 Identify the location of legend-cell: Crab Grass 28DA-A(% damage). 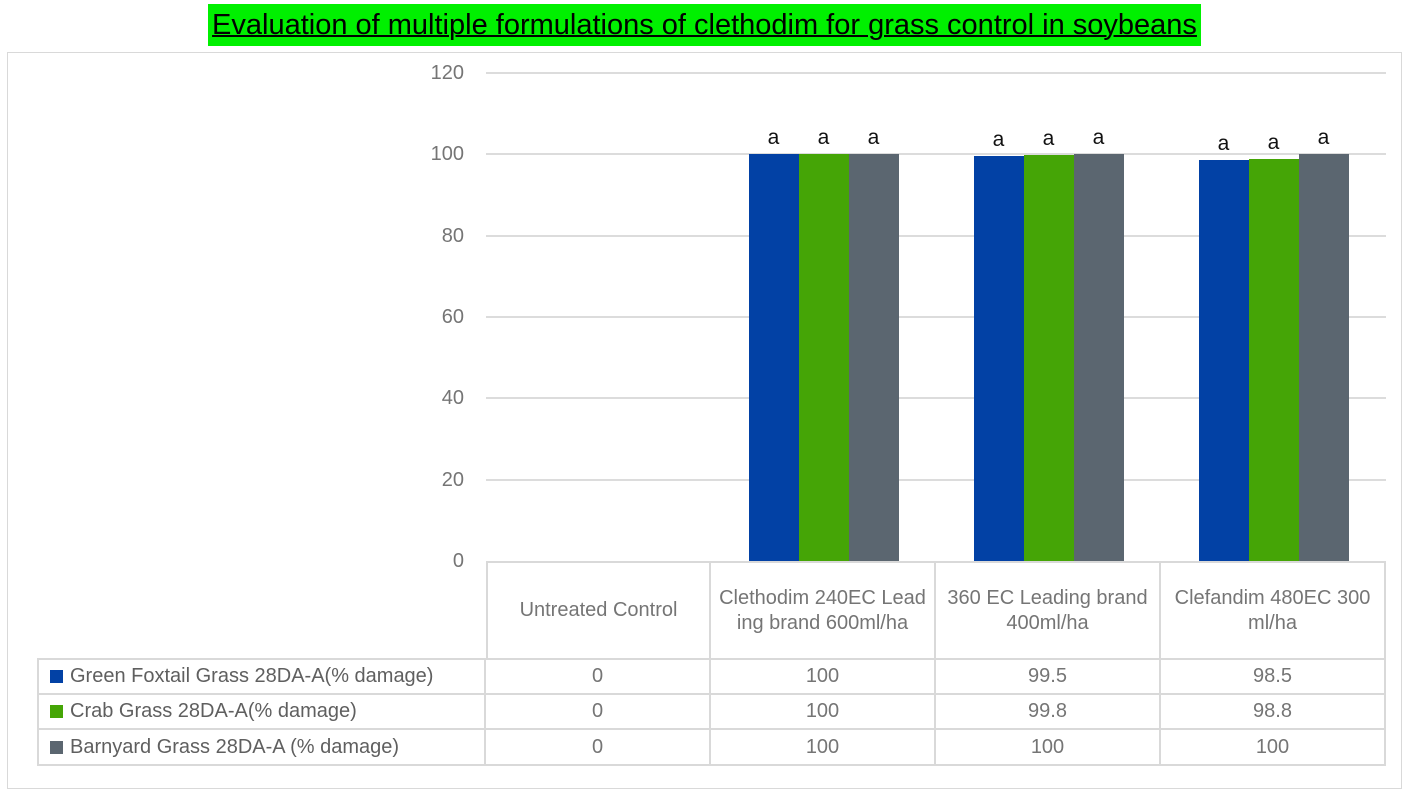
(261, 712).